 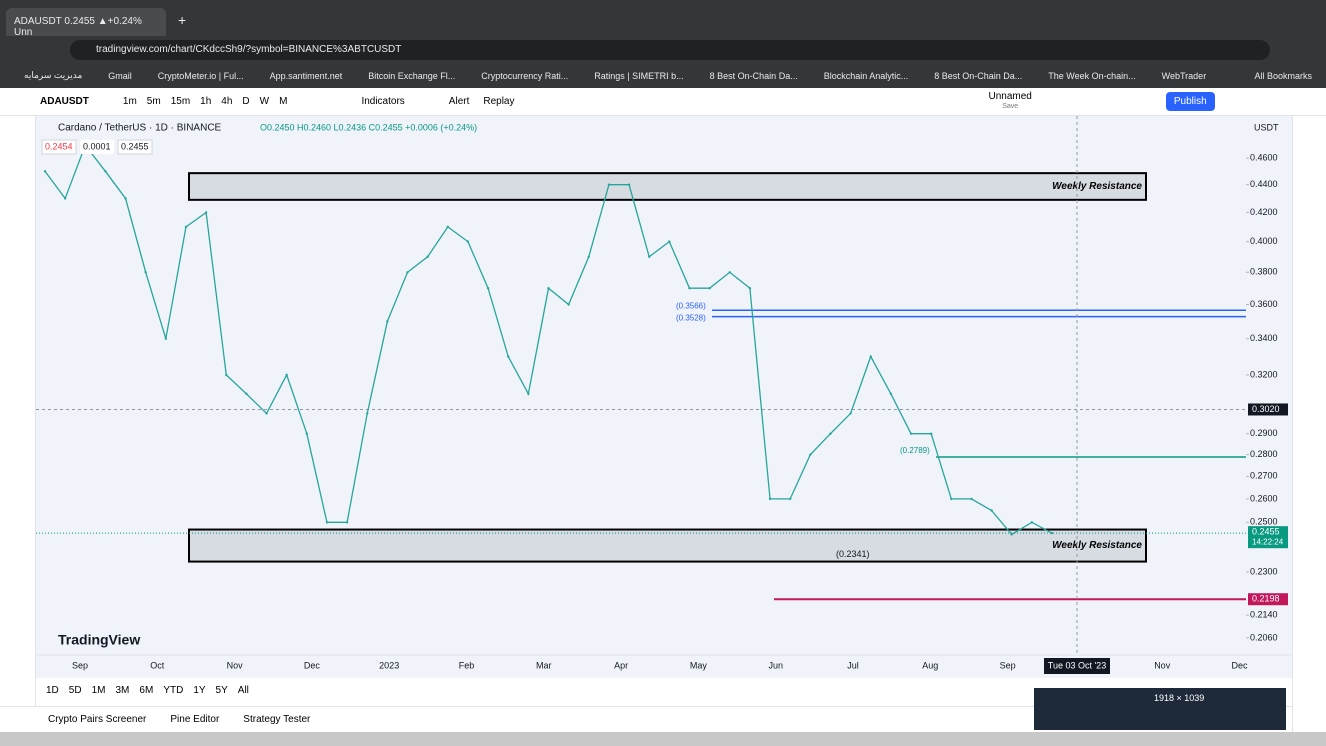 What do you see at coordinates (52, 690) in the screenshot?
I see `timeframe: 1D` at bounding box center [52, 690].